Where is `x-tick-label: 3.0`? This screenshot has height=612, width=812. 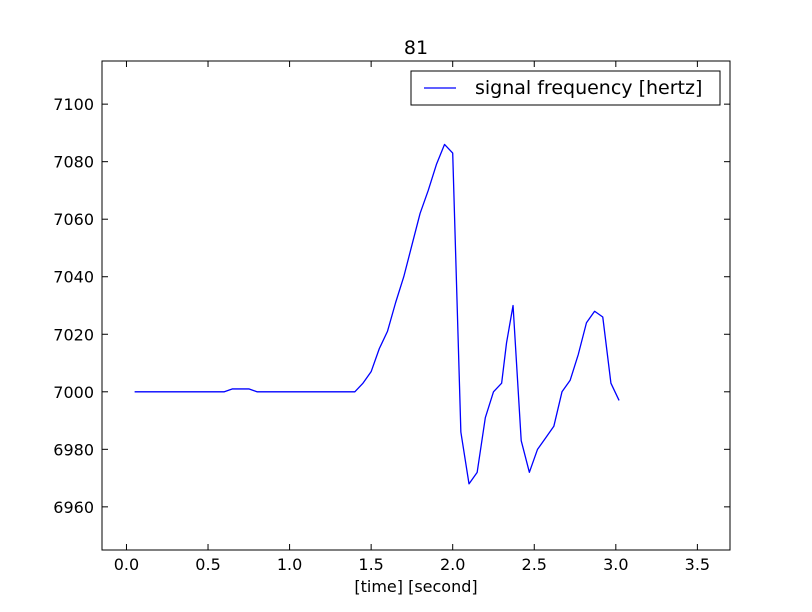 x-tick-label: 3.0 is located at coordinates (615, 564).